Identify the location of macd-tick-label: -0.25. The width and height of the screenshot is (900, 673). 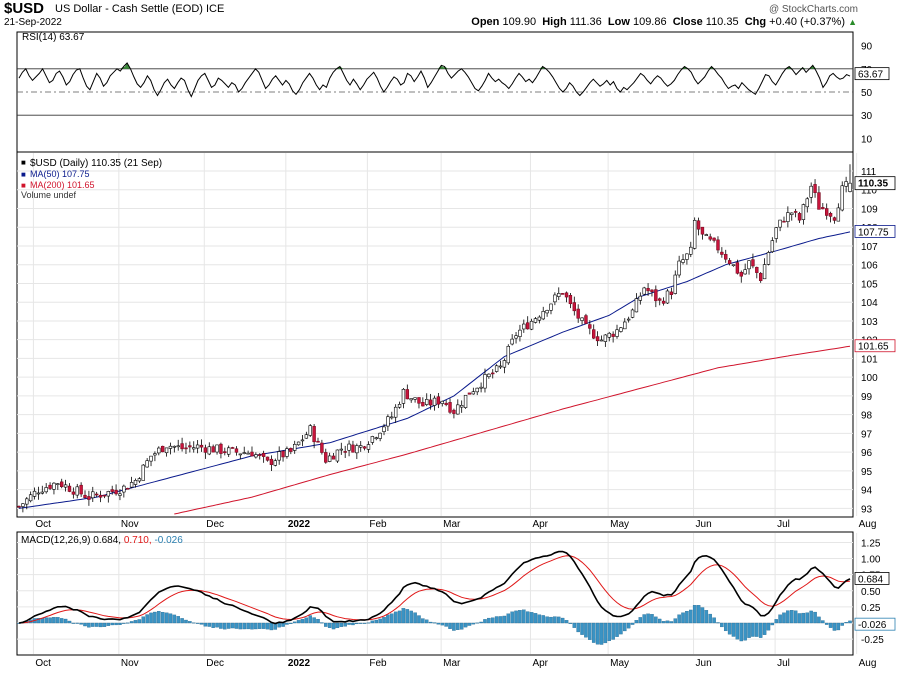
(872, 640).